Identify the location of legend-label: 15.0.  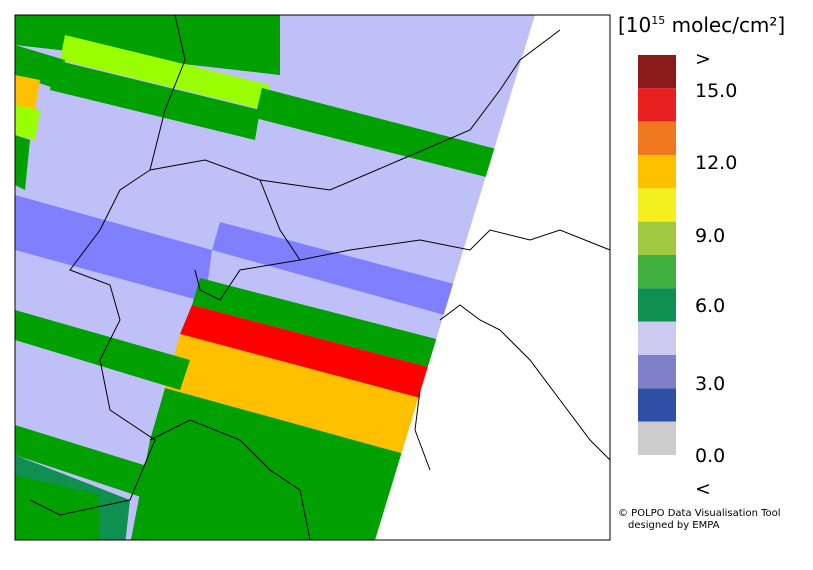
(716, 91).